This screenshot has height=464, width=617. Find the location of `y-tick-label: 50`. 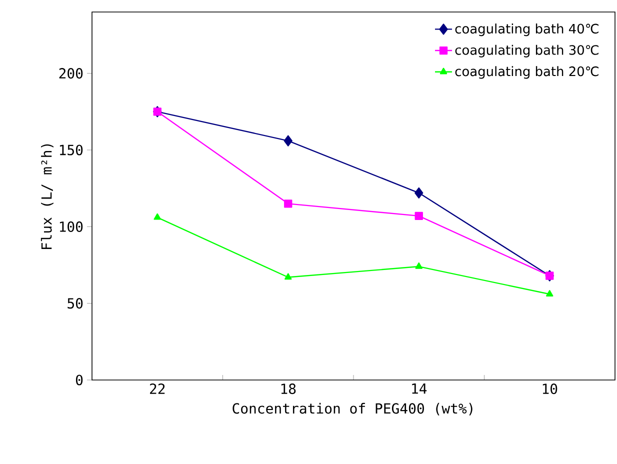

y-tick-label: 50 is located at coordinates (75, 303).